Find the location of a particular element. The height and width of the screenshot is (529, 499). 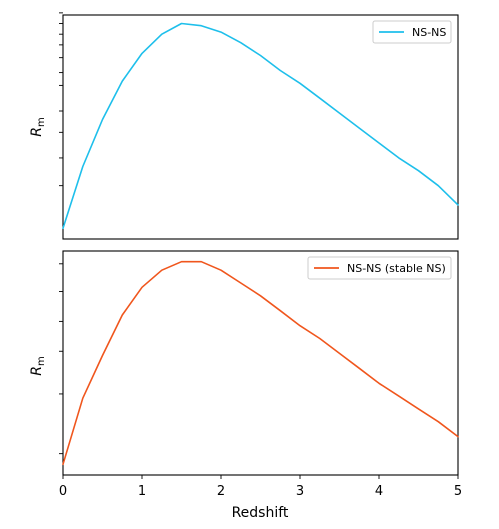

top-ylabel-main: R is located at coordinates (37, 132).